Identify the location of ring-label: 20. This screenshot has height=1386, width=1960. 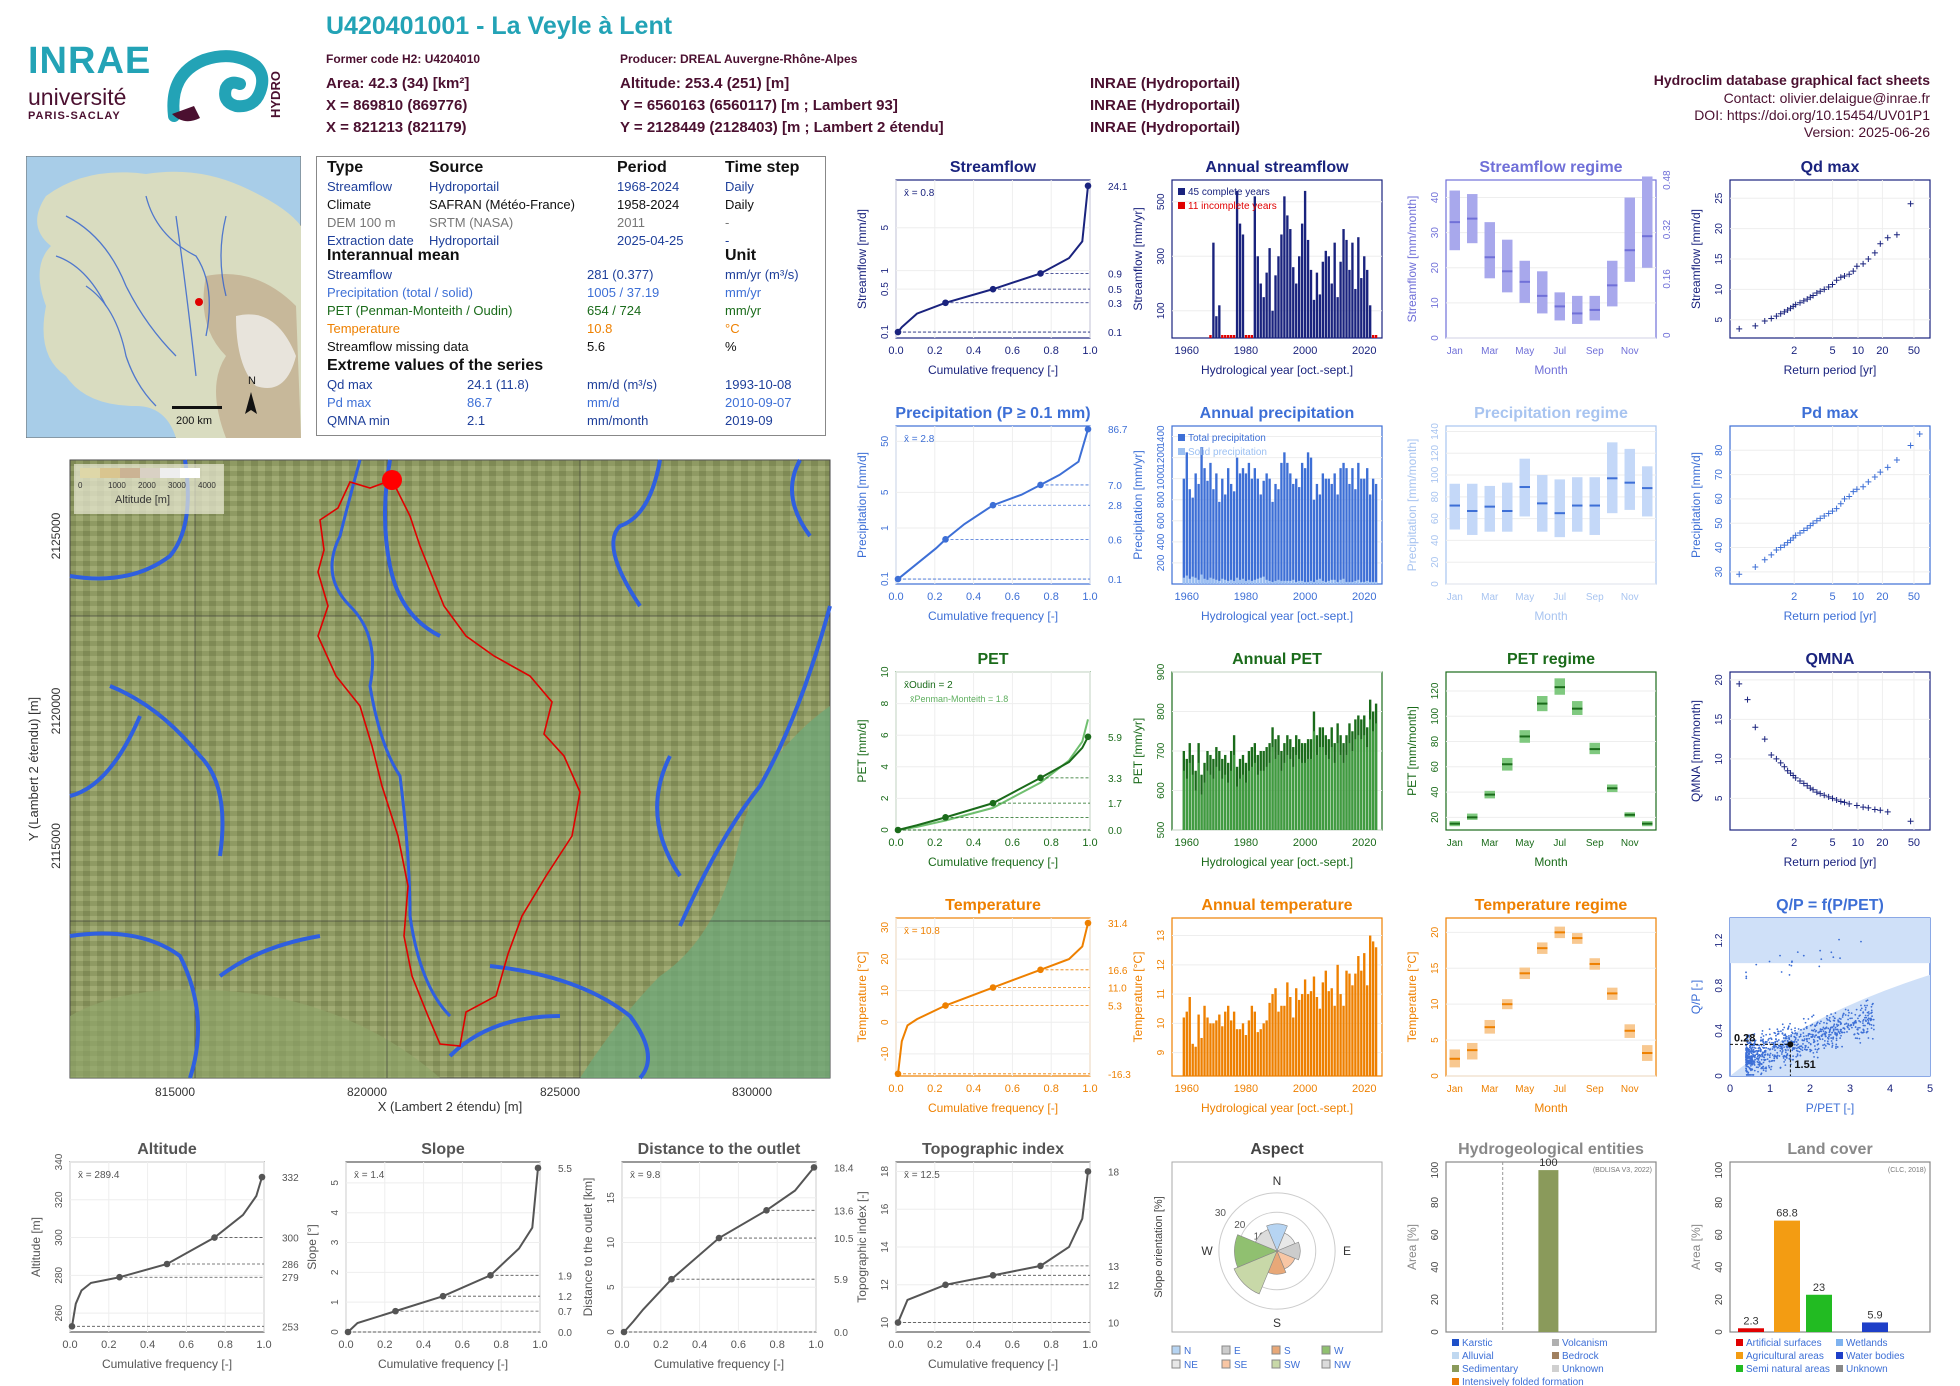
(1240, 1225).